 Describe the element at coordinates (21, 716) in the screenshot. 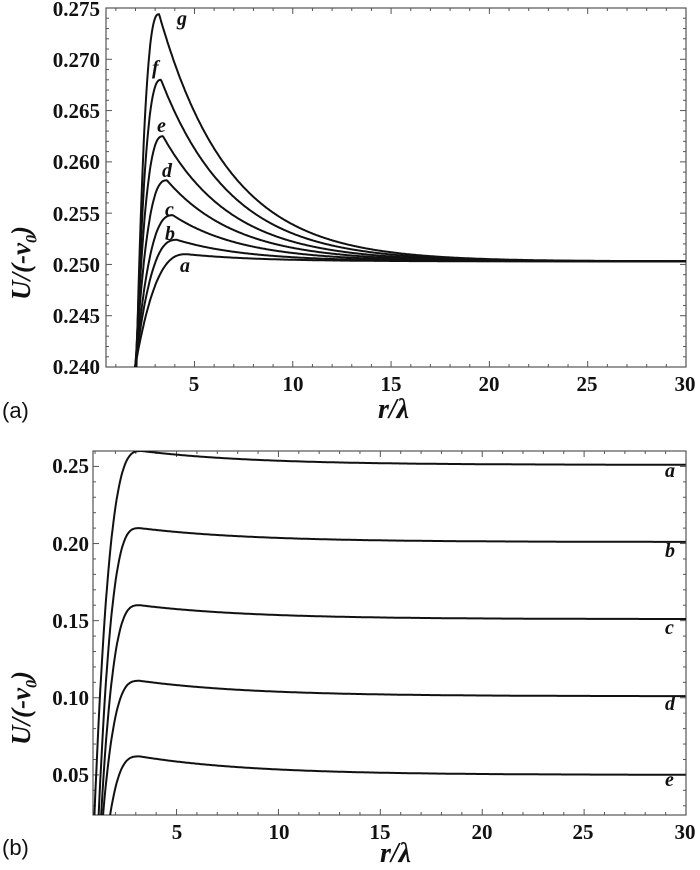

I see `y-axis-title-b-main: U/(-v` at that location.